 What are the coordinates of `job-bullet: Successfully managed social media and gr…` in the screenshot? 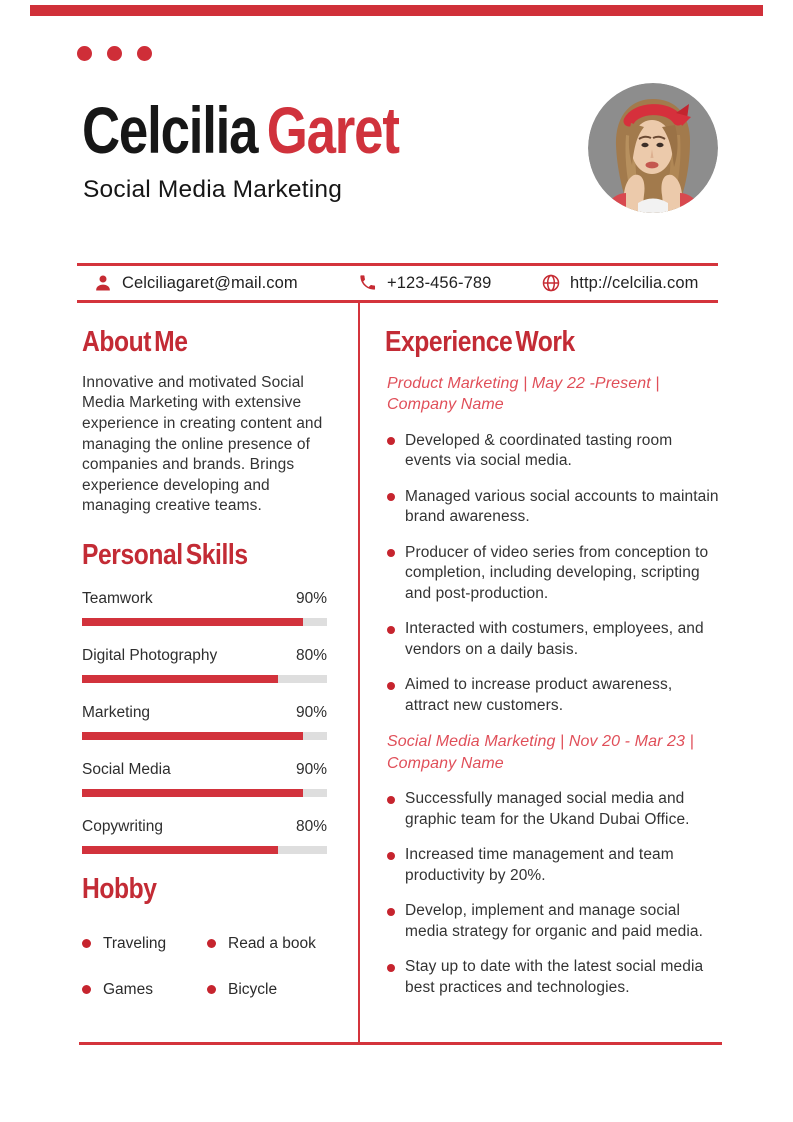 It's located at (553, 809).